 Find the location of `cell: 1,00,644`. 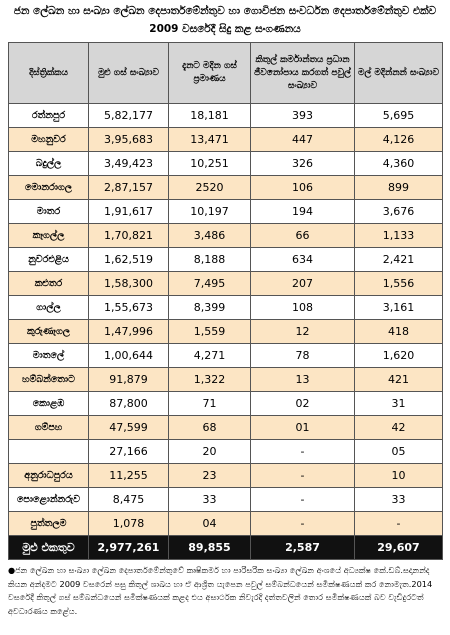

cell: 1,00,644 is located at coordinates (128, 355).